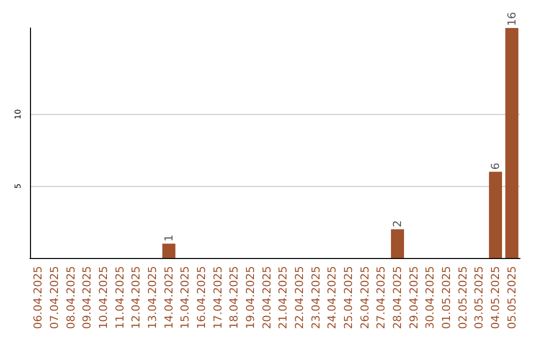 The width and height of the screenshot is (540, 340). What do you see at coordinates (234, 298) in the screenshot?
I see `x-tick-label: 18.04.2025` at bounding box center [234, 298].